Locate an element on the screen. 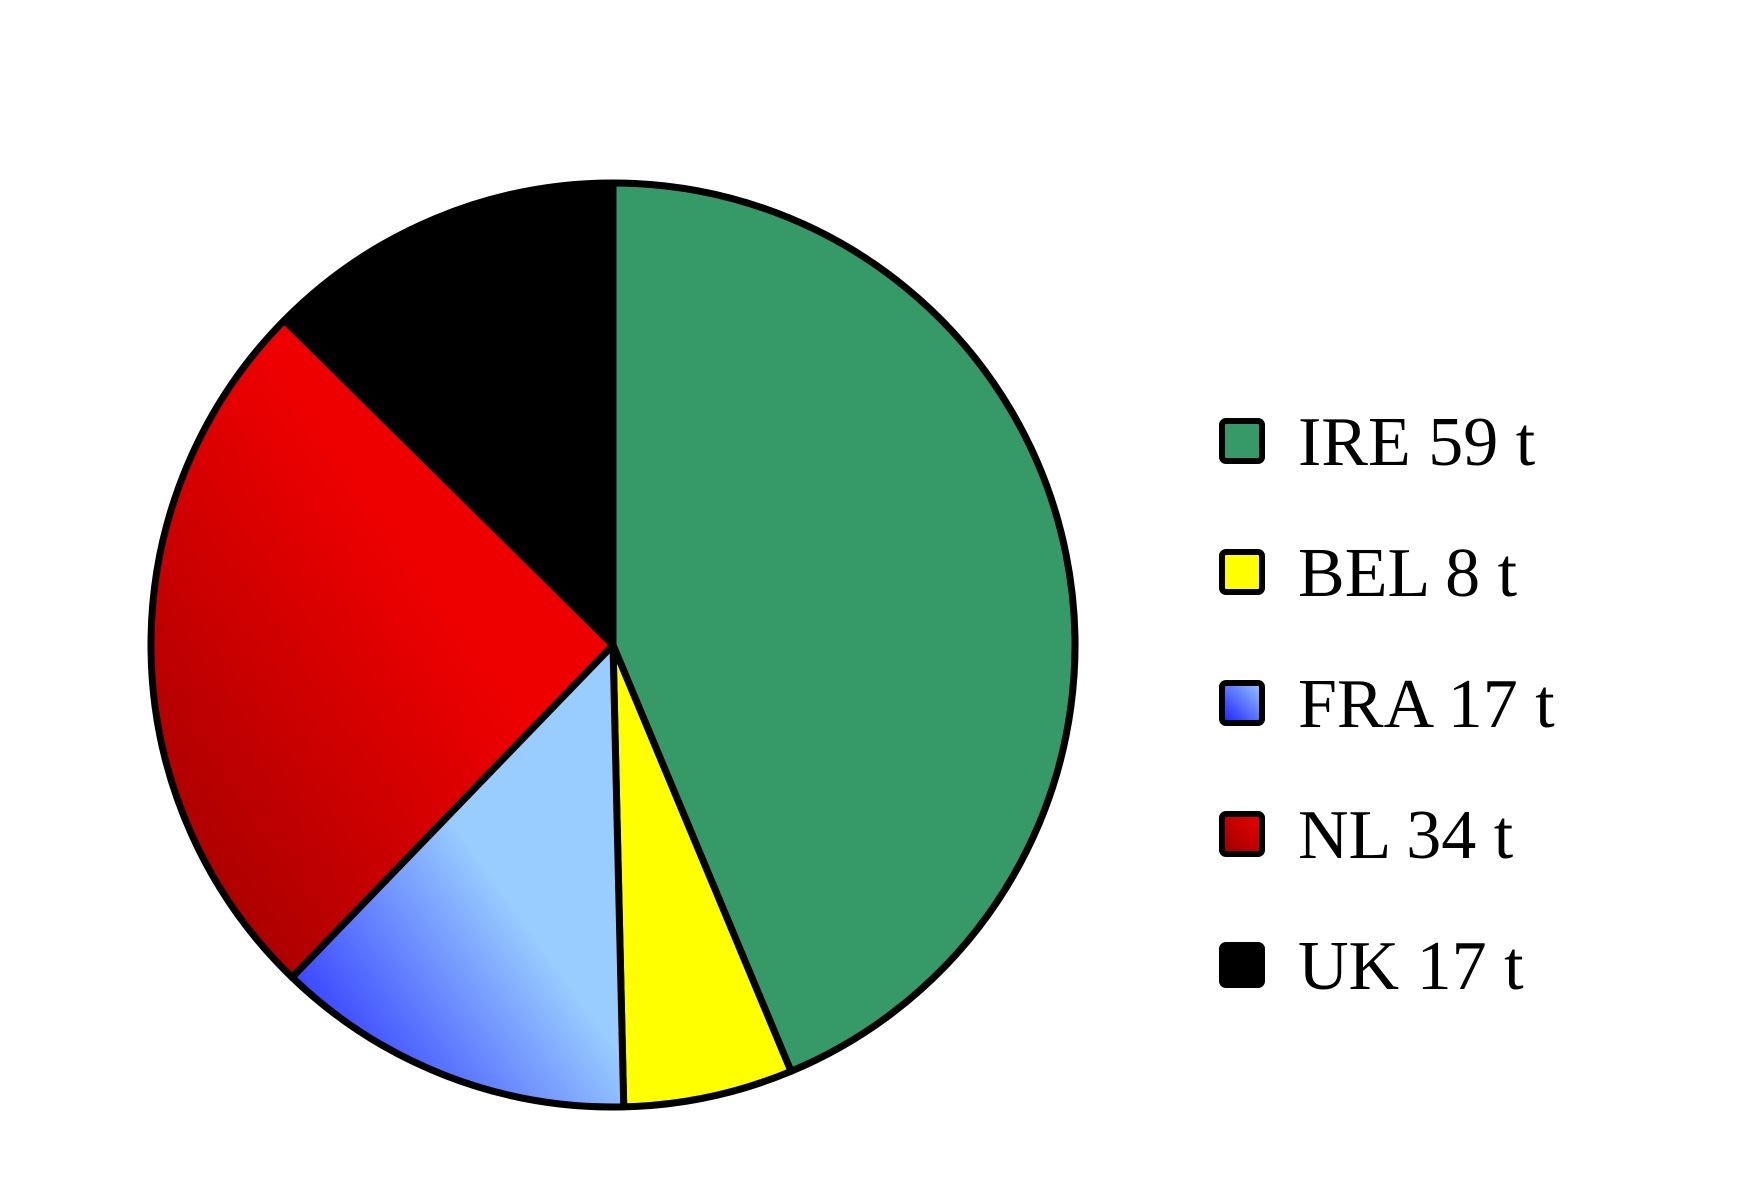  legend-label-nl: NL 34 t is located at coordinates (1406, 835).